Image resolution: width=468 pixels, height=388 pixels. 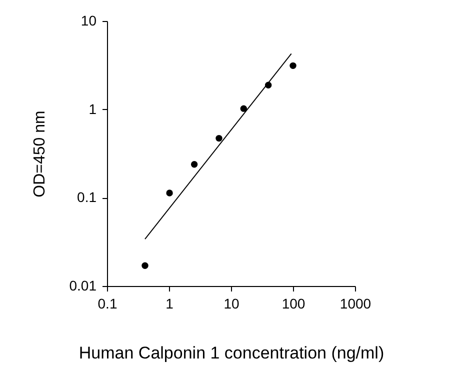 I want to click on x-tick-label: 1000, so click(x=356, y=304).